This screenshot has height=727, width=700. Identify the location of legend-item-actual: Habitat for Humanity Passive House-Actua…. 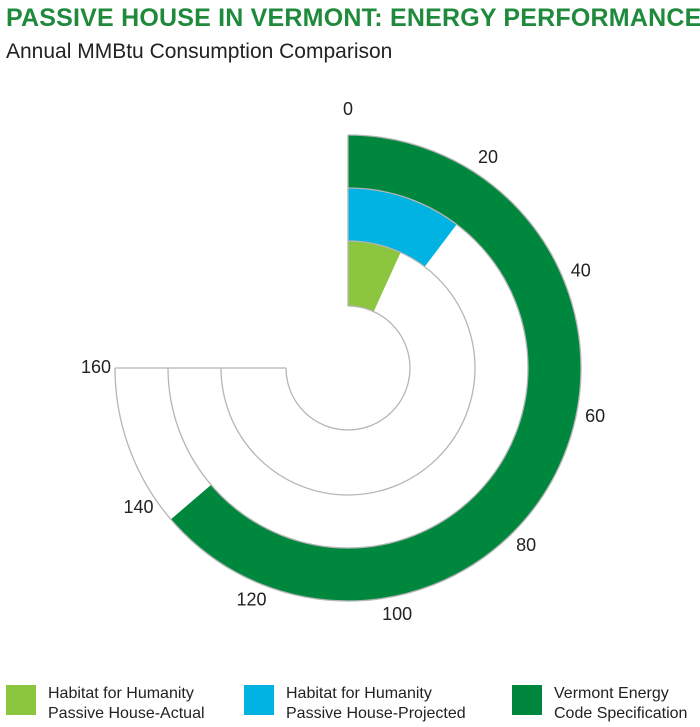
(105, 704).